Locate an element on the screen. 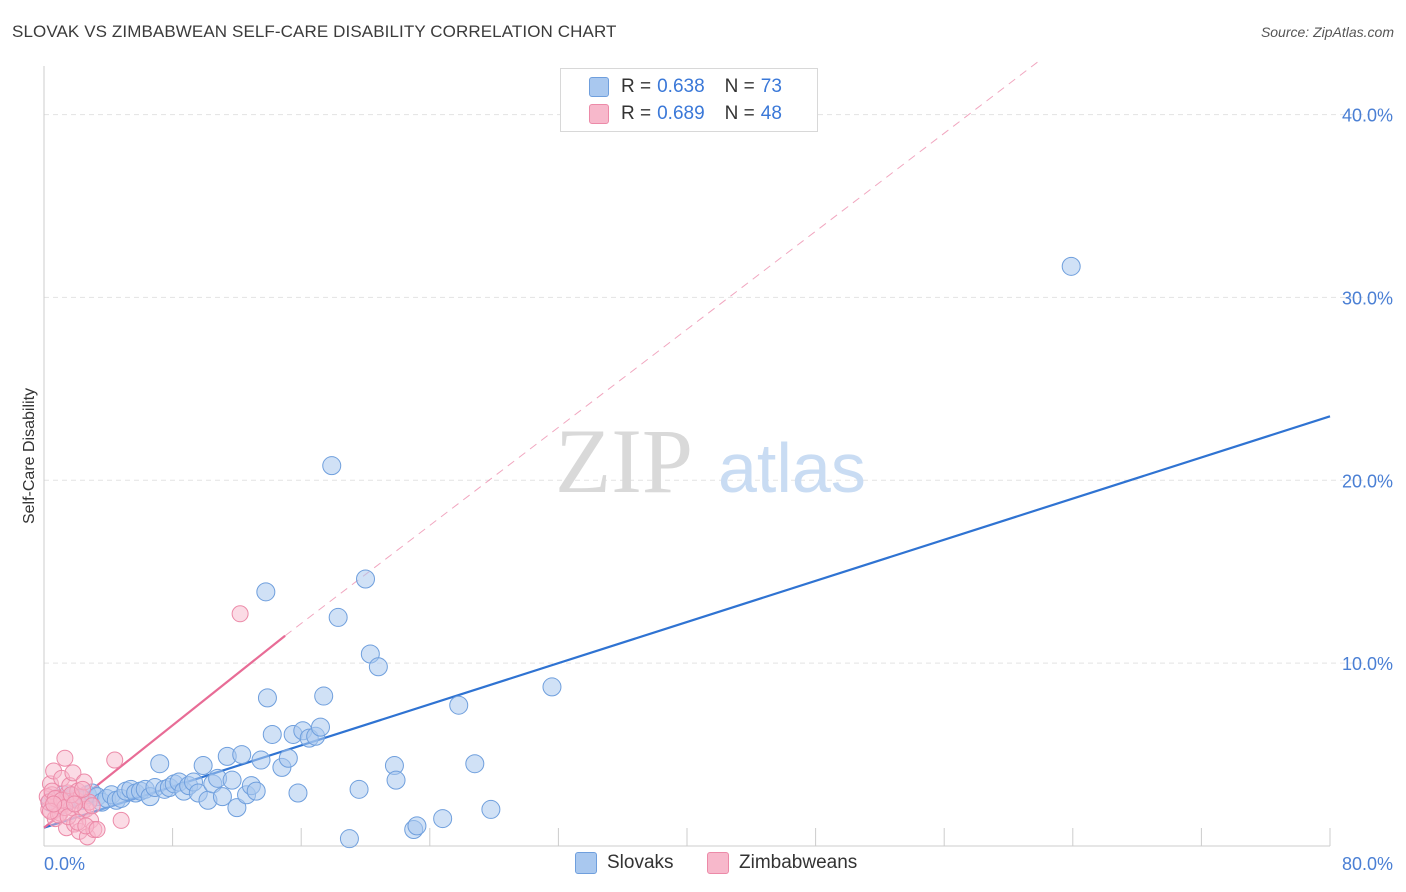  legend-n-value: 48 is located at coordinates (771, 113).